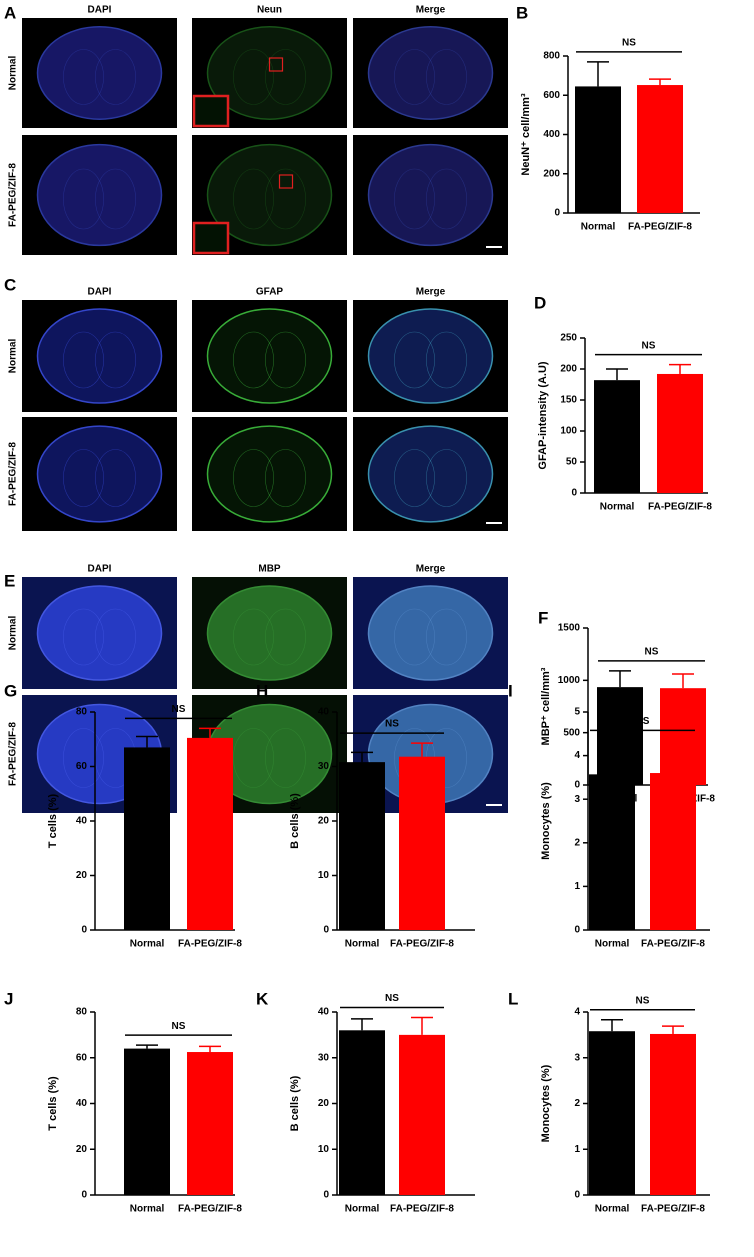 The image size is (754, 1257). I want to click on panel-label: H, so click(262, 690).